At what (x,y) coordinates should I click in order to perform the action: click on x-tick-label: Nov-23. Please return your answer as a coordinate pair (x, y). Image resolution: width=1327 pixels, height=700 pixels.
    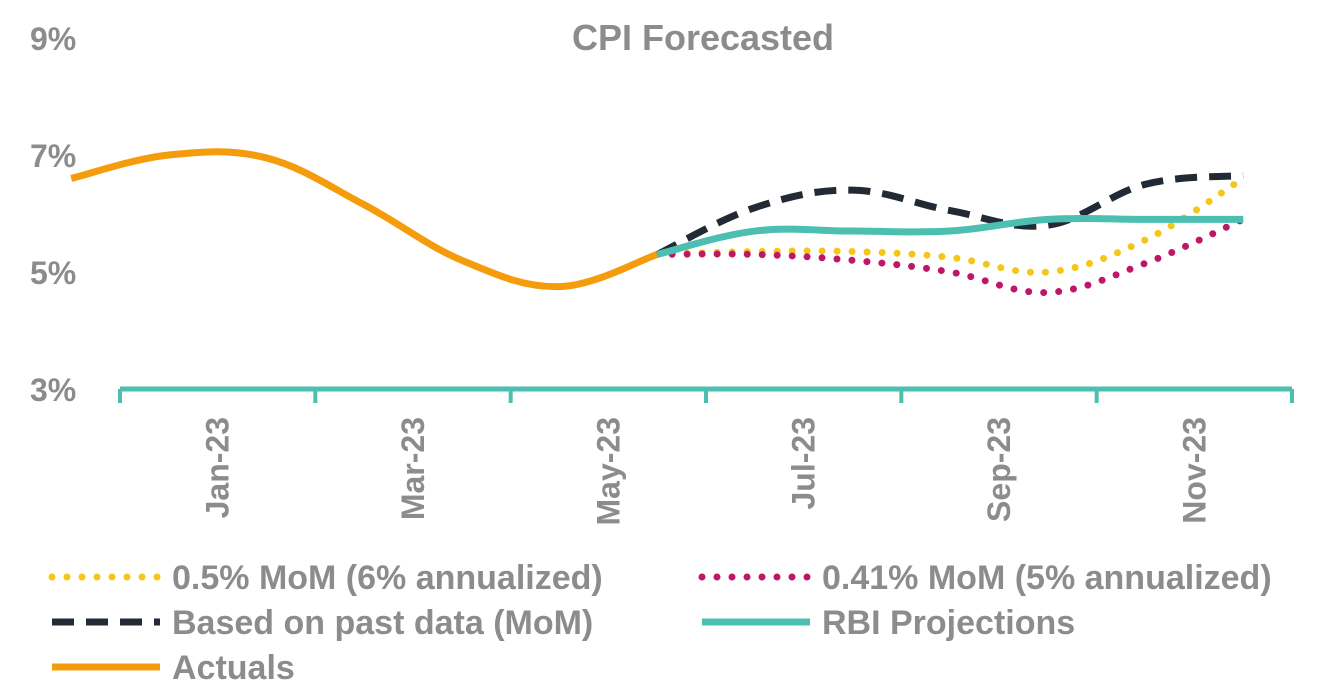
    Looking at the image, I should click on (1194, 470).